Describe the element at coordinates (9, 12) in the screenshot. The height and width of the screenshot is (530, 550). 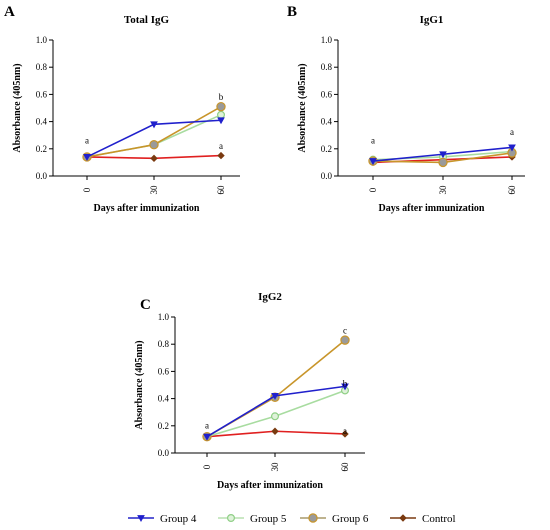
I see `panel-letter: A` at that location.